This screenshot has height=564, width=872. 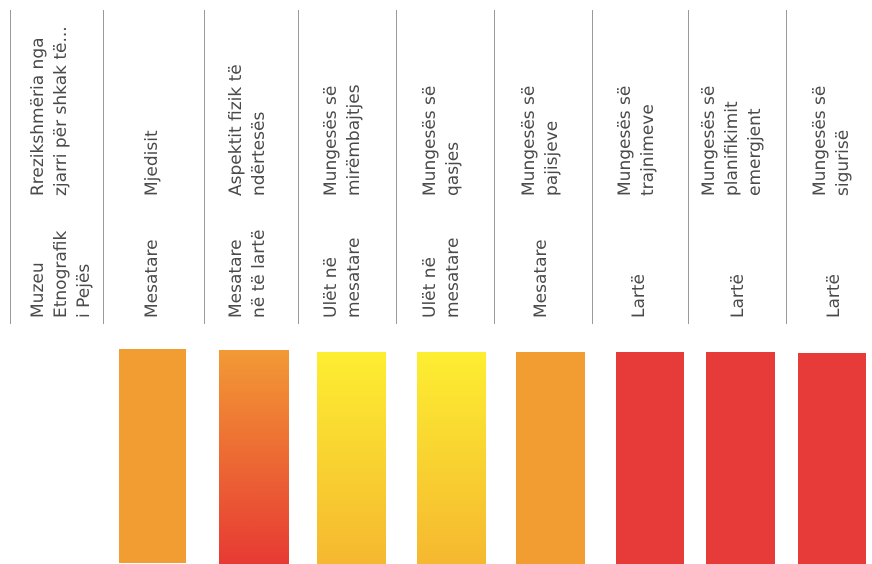 What do you see at coordinates (832, 141) in the screenshot?
I see `factor-label: Mungesës së sigurisë` at bounding box center [832, 141].